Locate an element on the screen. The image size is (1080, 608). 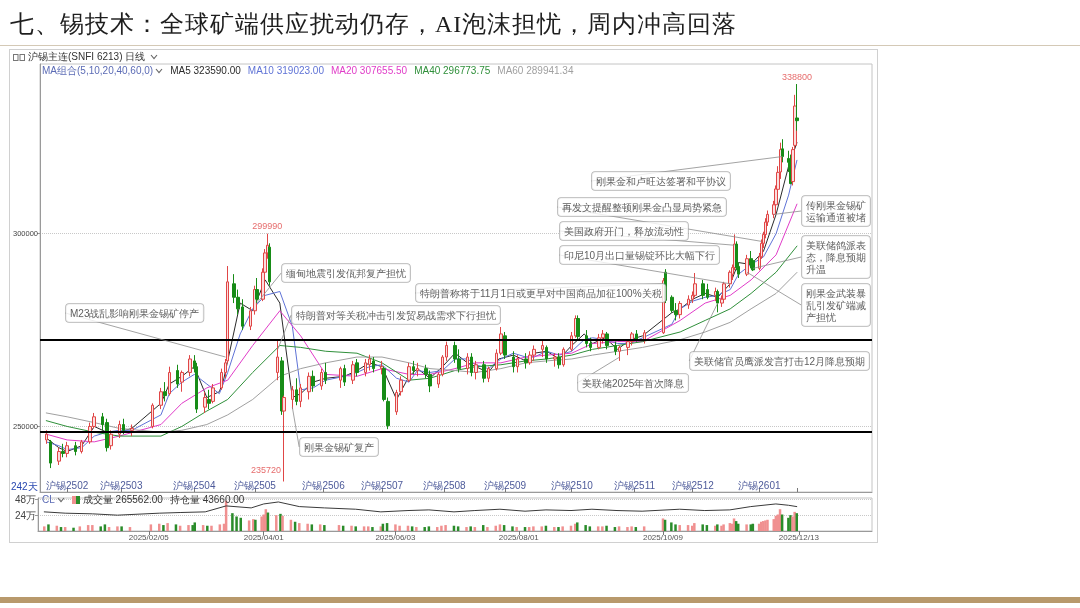
x-tick-label: 沪锡2506 is located at coordinates (324, 485).